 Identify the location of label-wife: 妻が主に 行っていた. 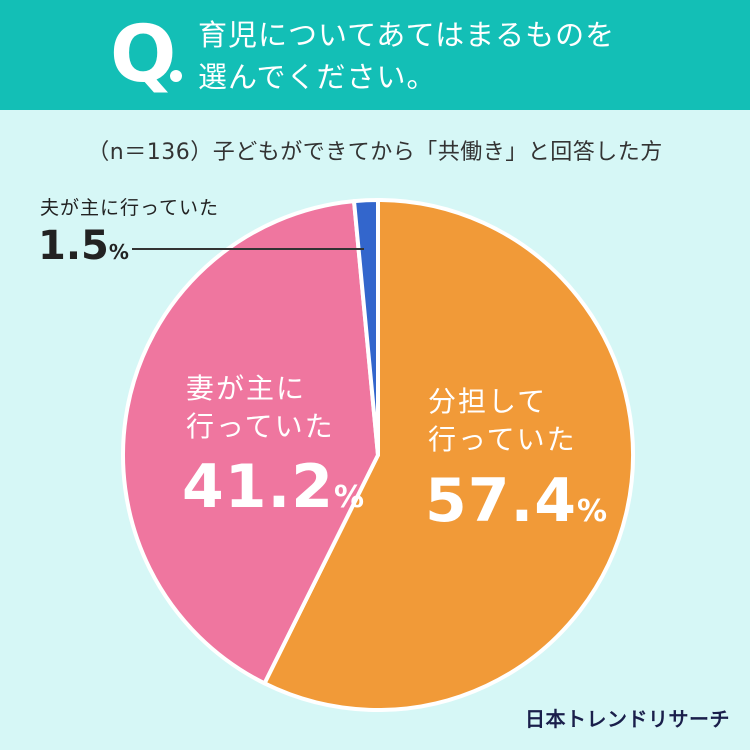
(260, 408).